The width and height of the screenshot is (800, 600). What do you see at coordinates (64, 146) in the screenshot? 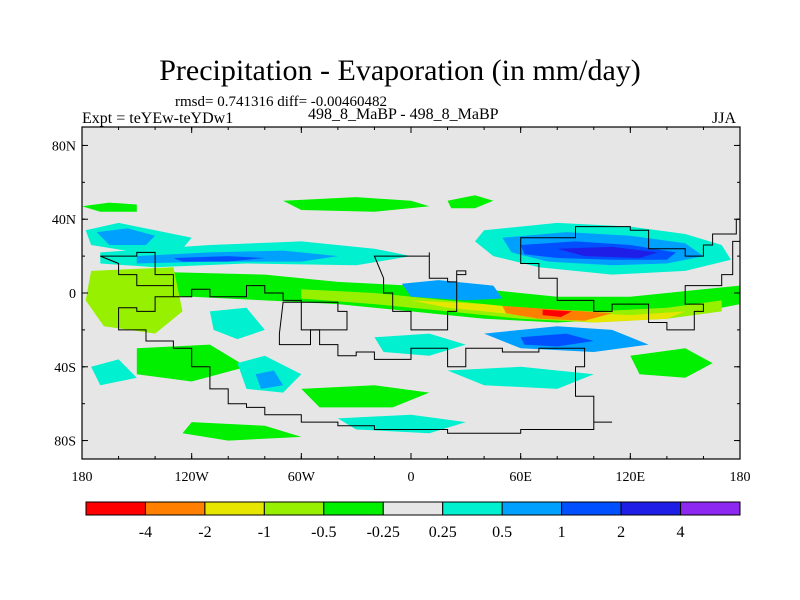
I see `y-tick-label: 80N` at bounding box center [64, 146].